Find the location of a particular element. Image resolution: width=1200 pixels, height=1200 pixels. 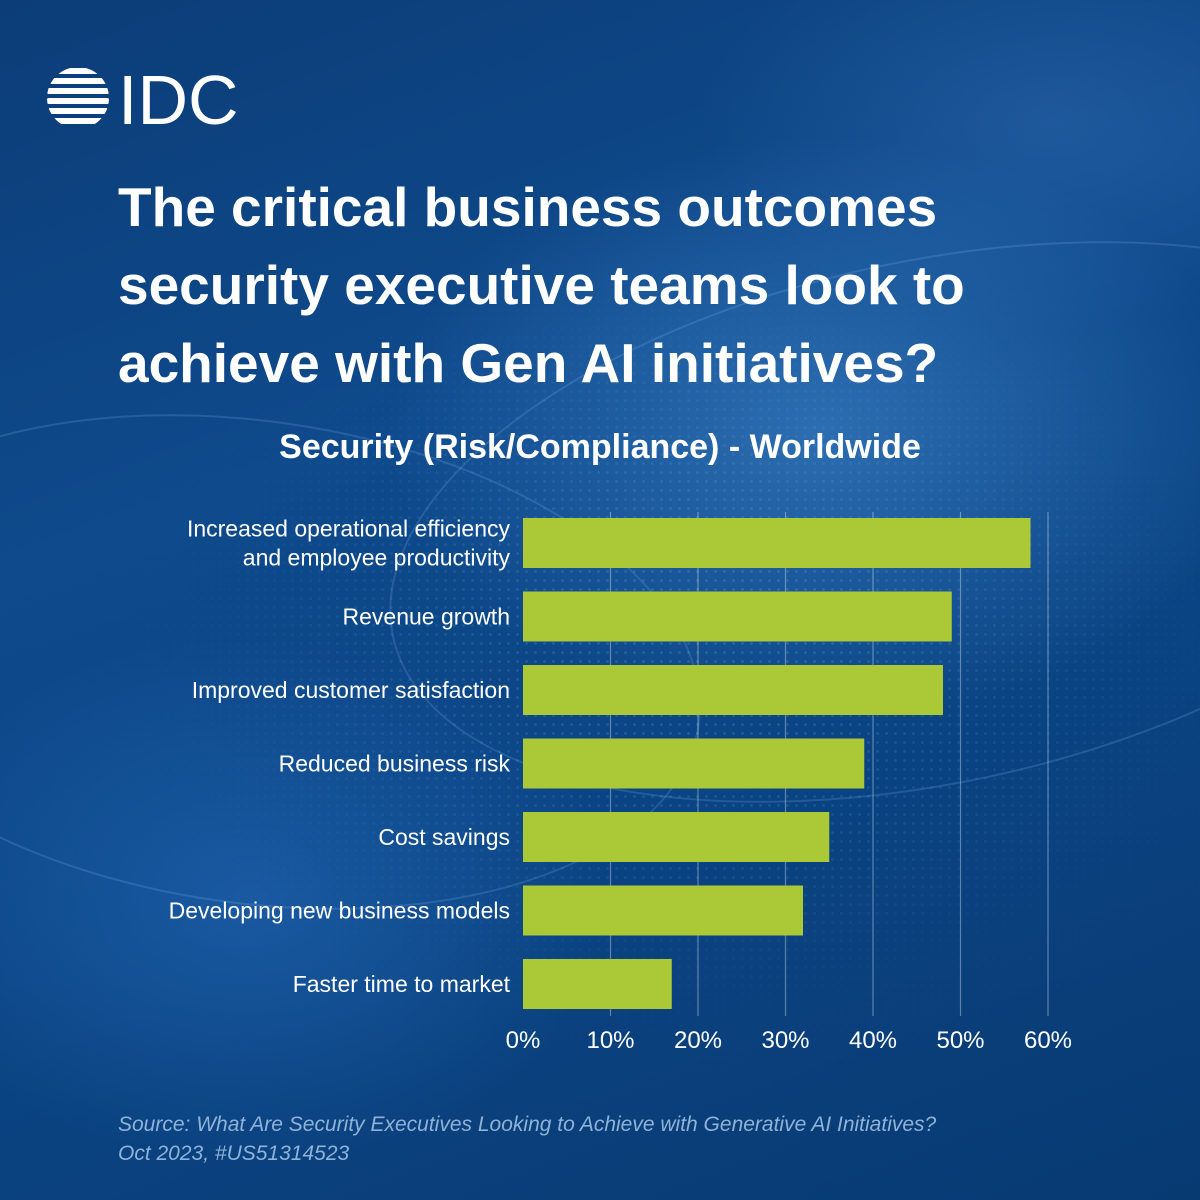

x-tick-label: 40% is located at coordinates (873, 1040).